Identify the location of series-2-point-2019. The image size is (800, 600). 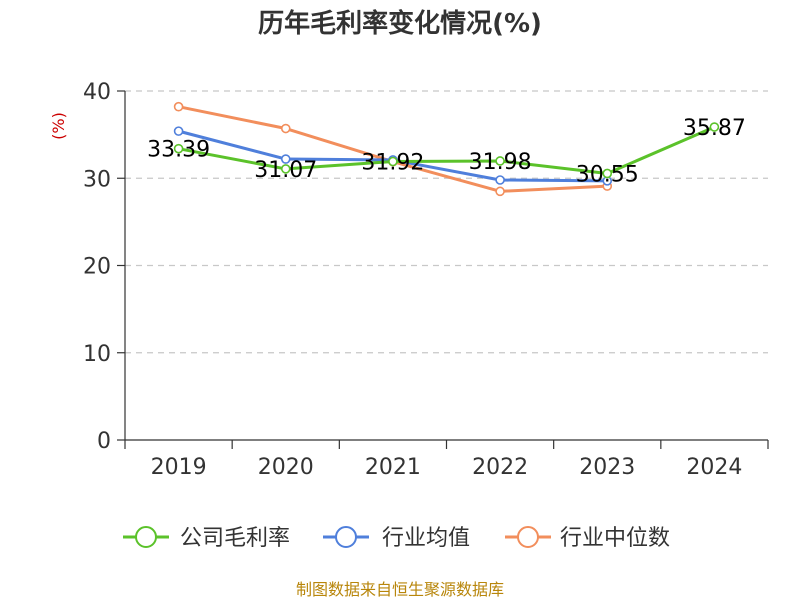
(178, 106).